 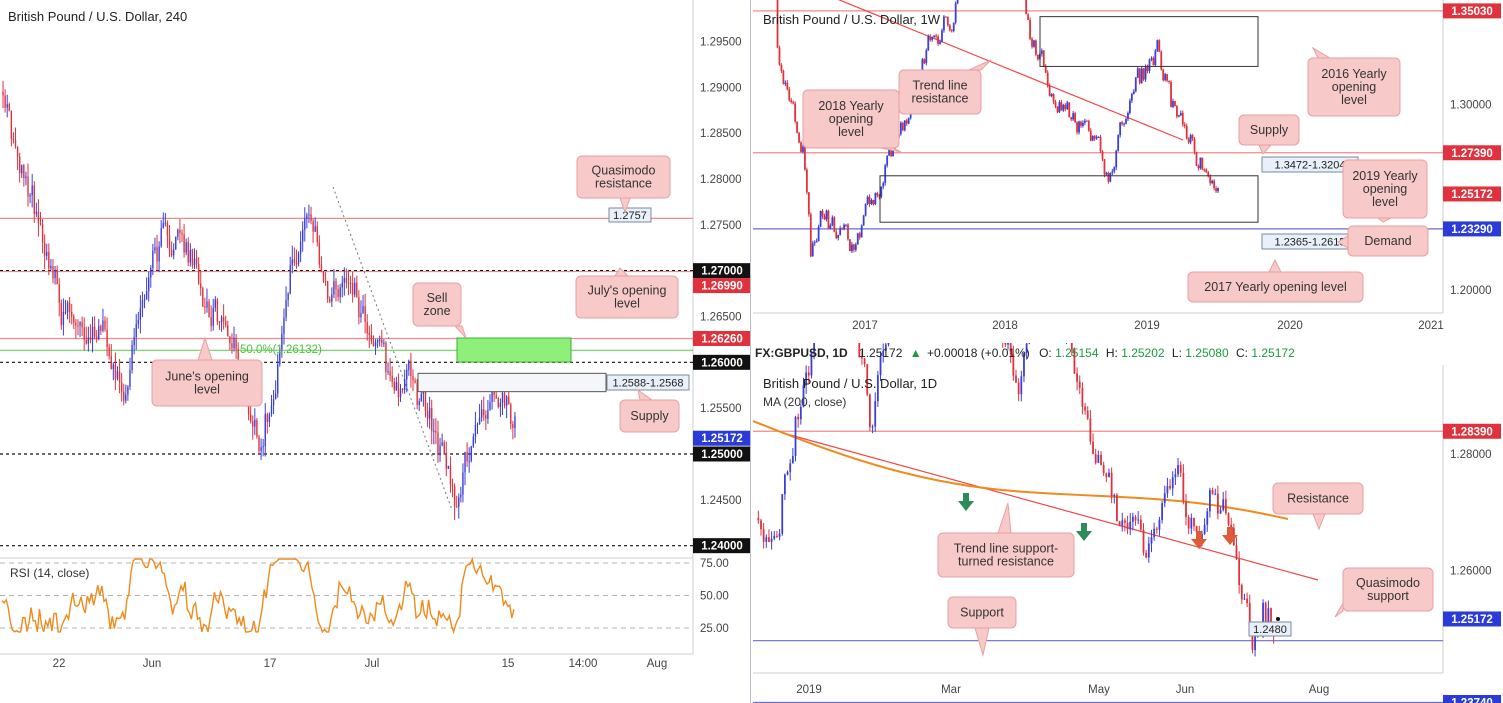 What do you see at coordinates (1472, 229) in the screenshot?
I see `w1-price-tag-bg` at bounding box center [1472, 229].